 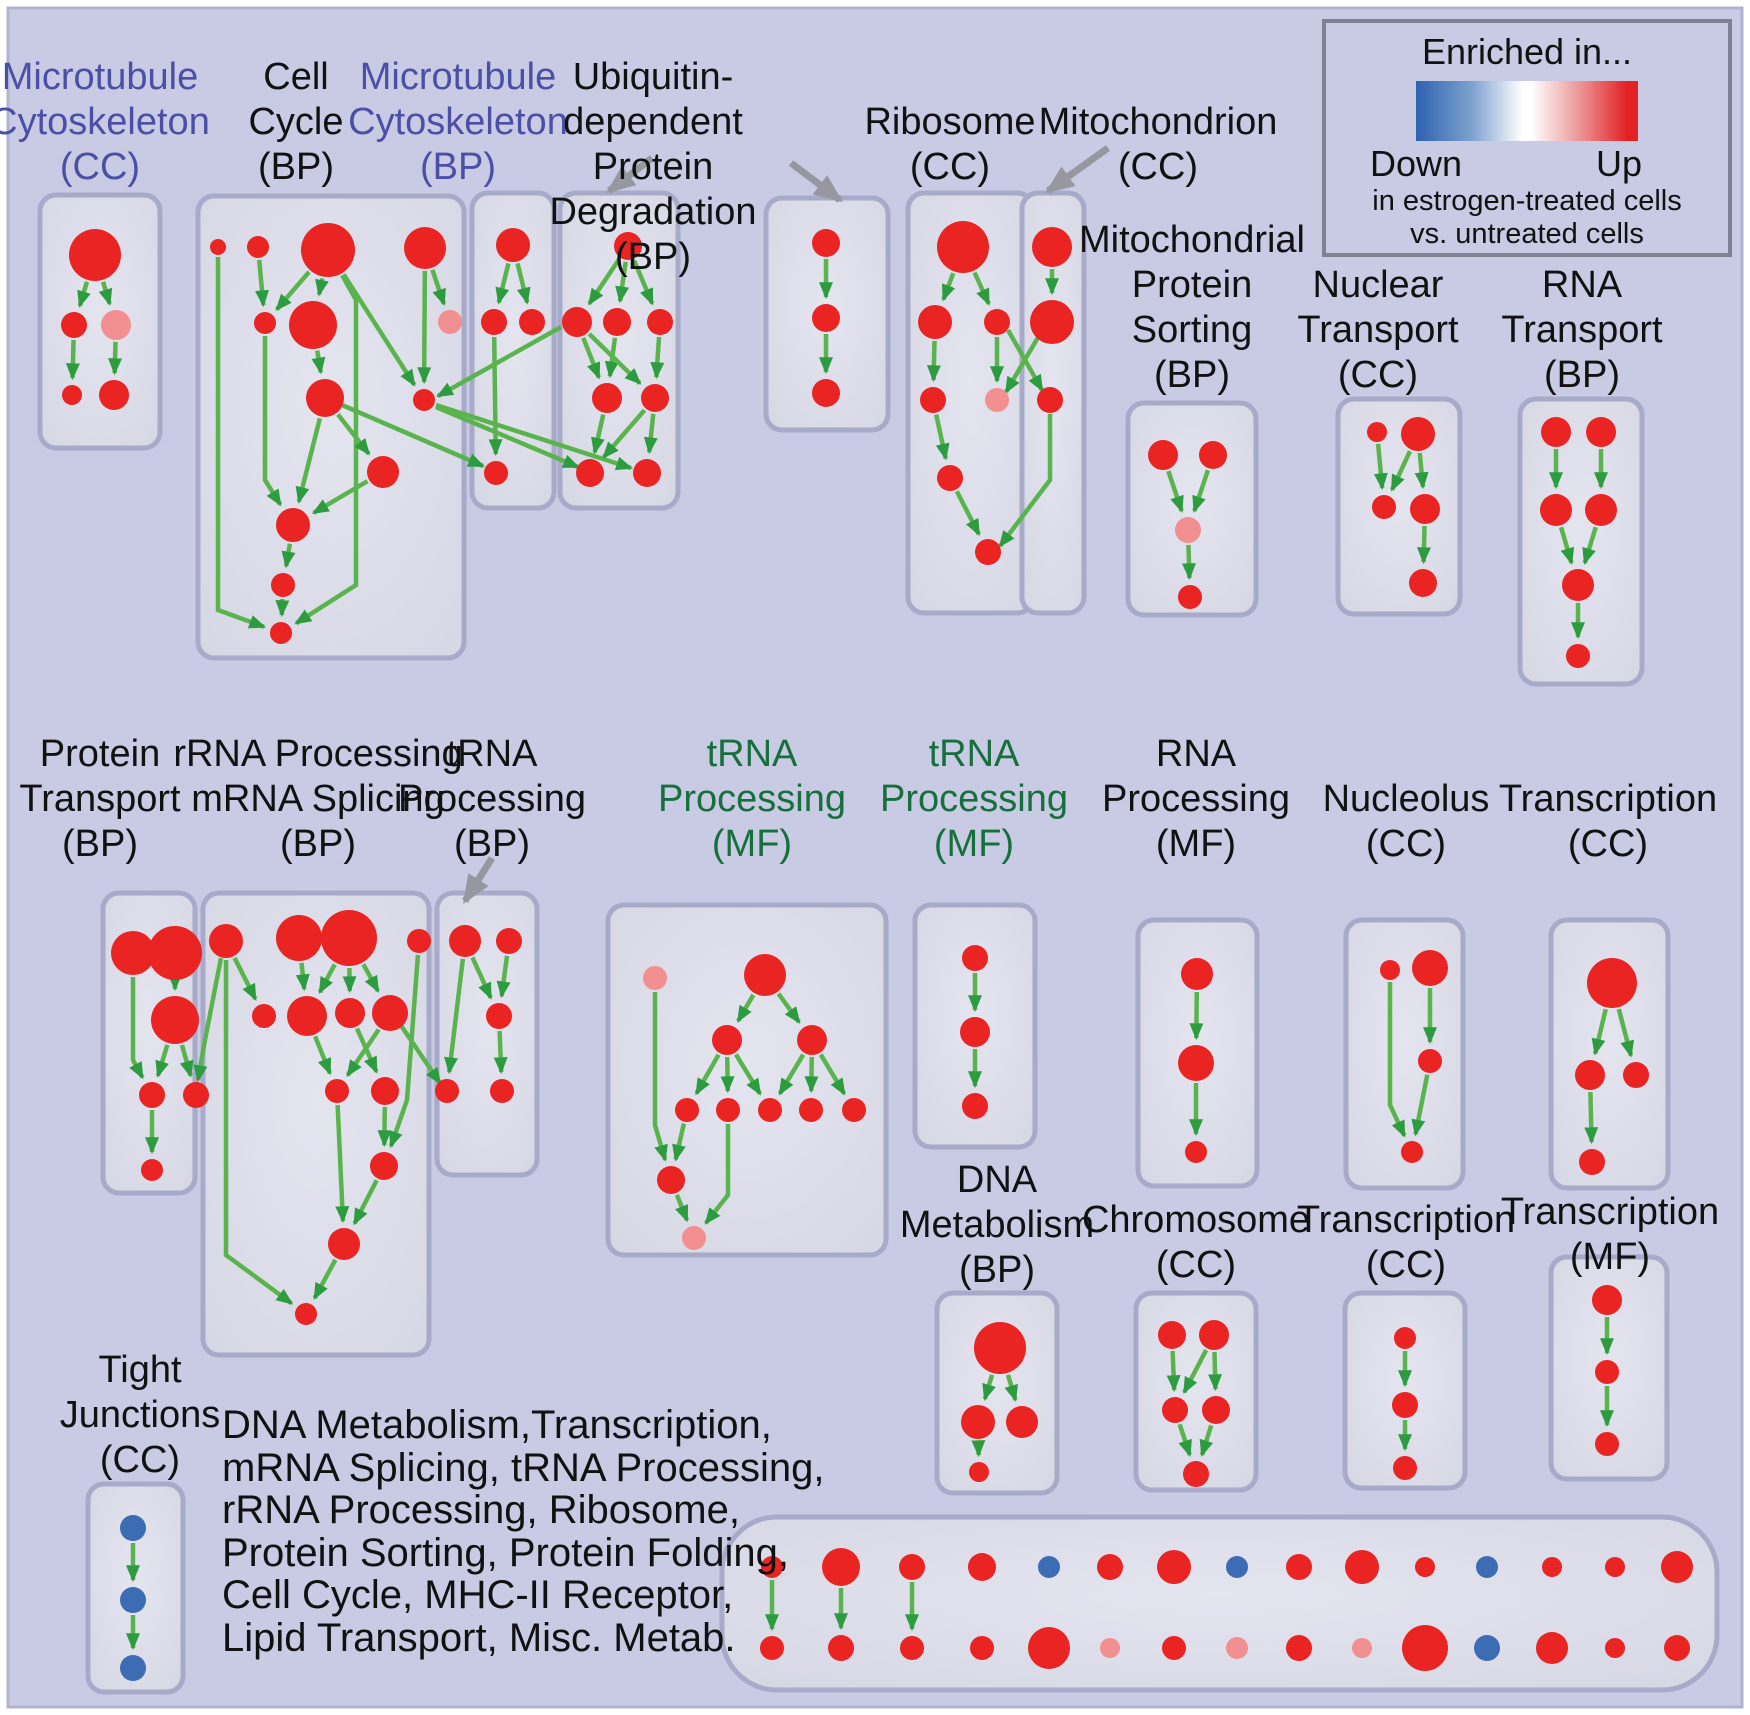 What do you see at coordinates (630, 174) in the screenshot?
I see `label-pointer-arrow` at bounding box center [630, 174].